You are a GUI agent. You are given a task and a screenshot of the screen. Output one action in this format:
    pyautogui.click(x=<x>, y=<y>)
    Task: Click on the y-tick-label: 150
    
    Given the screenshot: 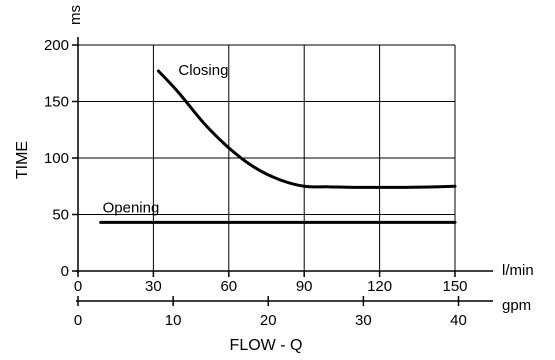 What is the action you would take?
    pyautogui.click(x=56, y=102)
    